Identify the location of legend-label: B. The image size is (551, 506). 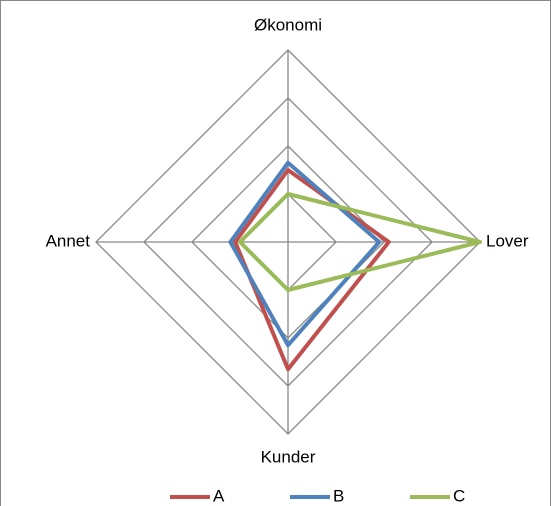
(338, 495).